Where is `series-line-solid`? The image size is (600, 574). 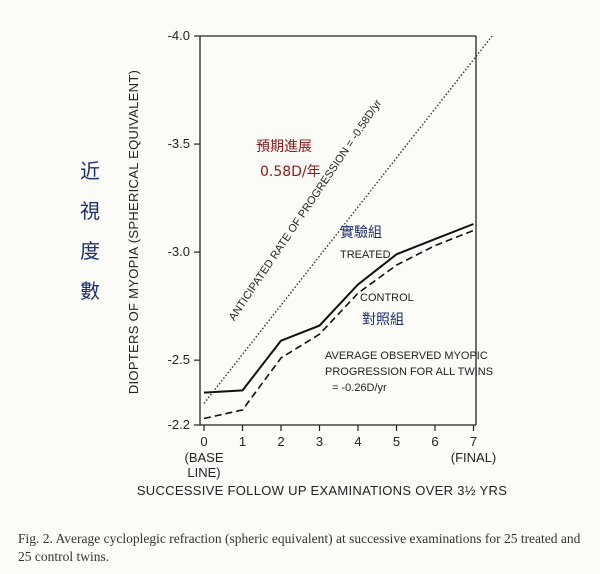 series-line-solid is located at coordinates (338, 308).